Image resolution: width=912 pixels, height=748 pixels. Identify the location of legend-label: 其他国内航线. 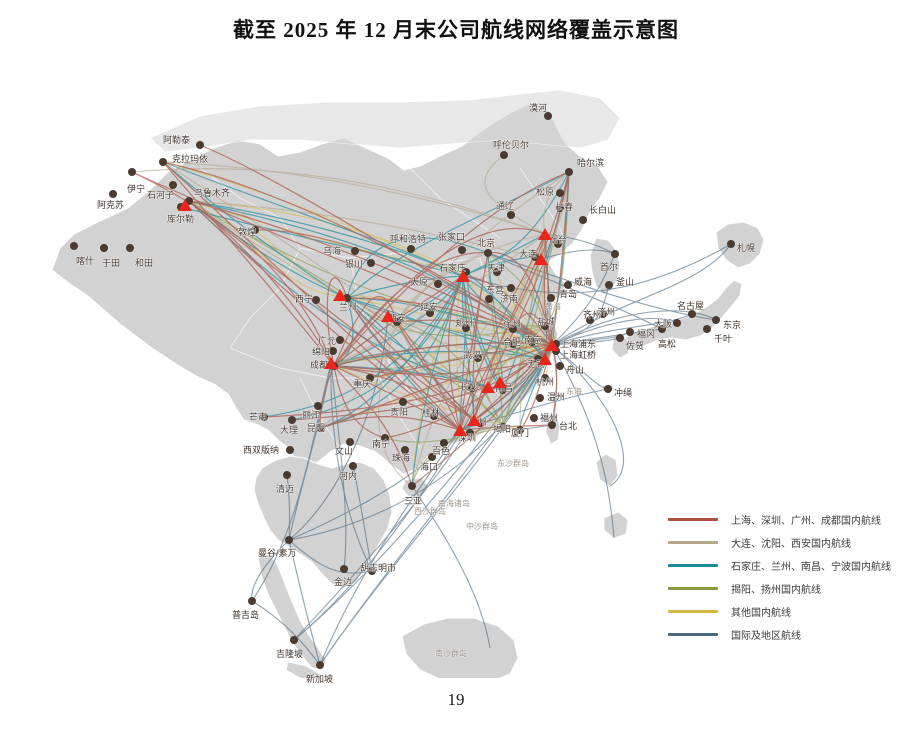
(761, 613).